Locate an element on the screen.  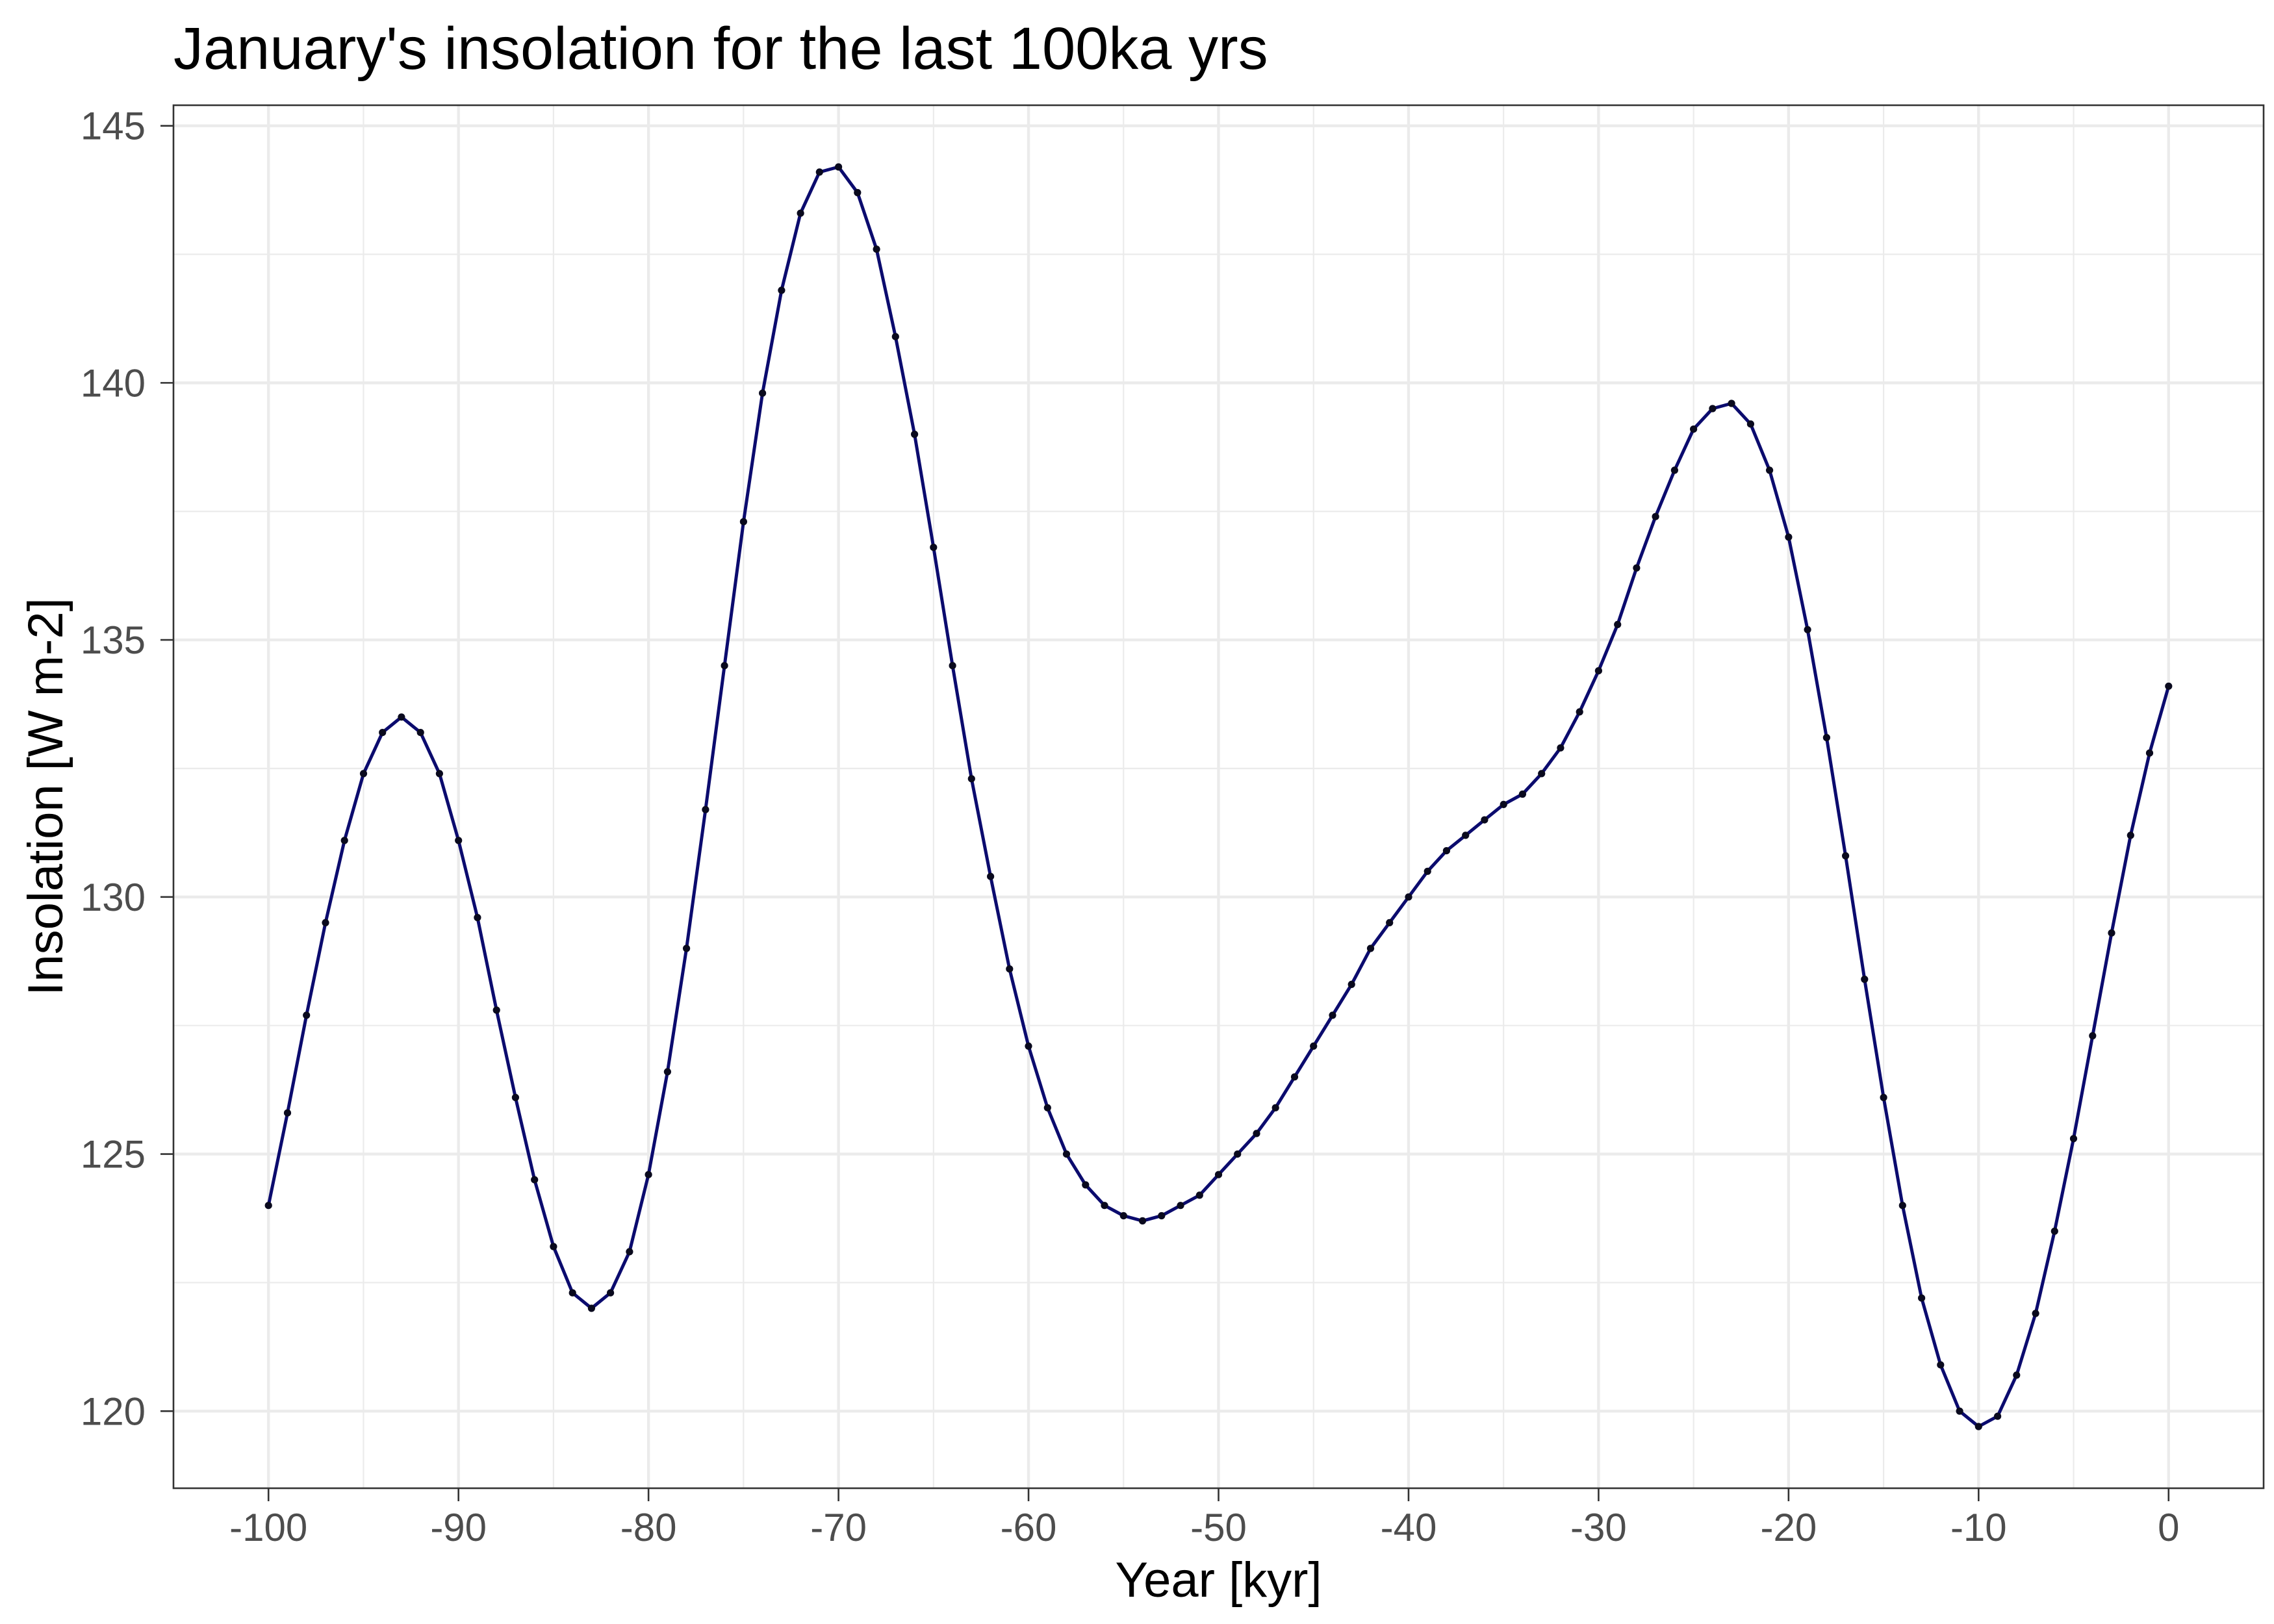
x-tick-label: -40 is located at coordinates (1409, 1527).